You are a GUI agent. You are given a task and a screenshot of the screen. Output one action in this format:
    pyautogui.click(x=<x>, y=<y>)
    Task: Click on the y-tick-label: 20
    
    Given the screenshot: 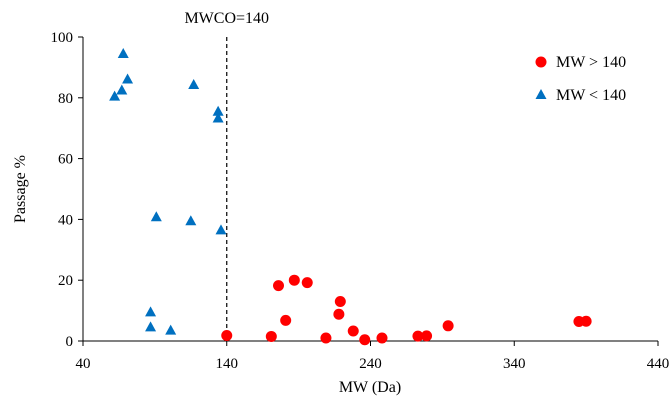 What is the action you would take?
    pyautogui.click(x=65, y=281)
    